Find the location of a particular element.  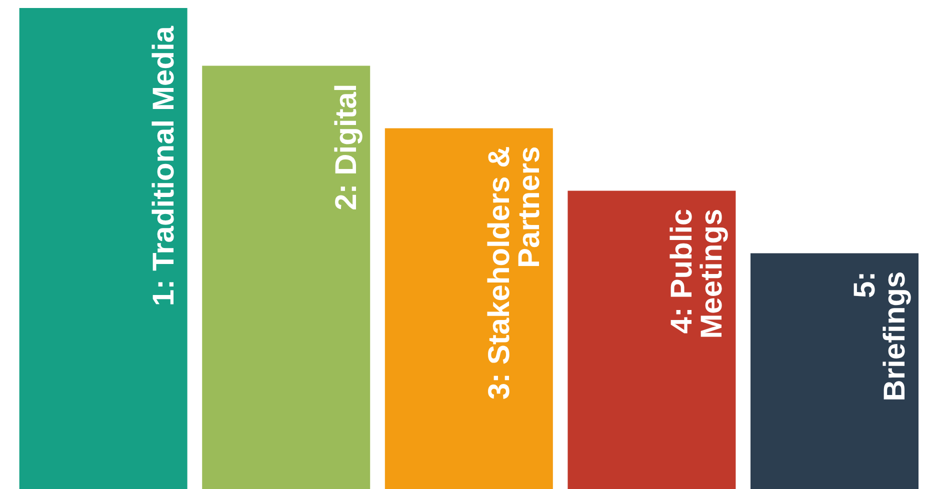

x-tick-label: 2: Digital is located at coordinates (347, 147).